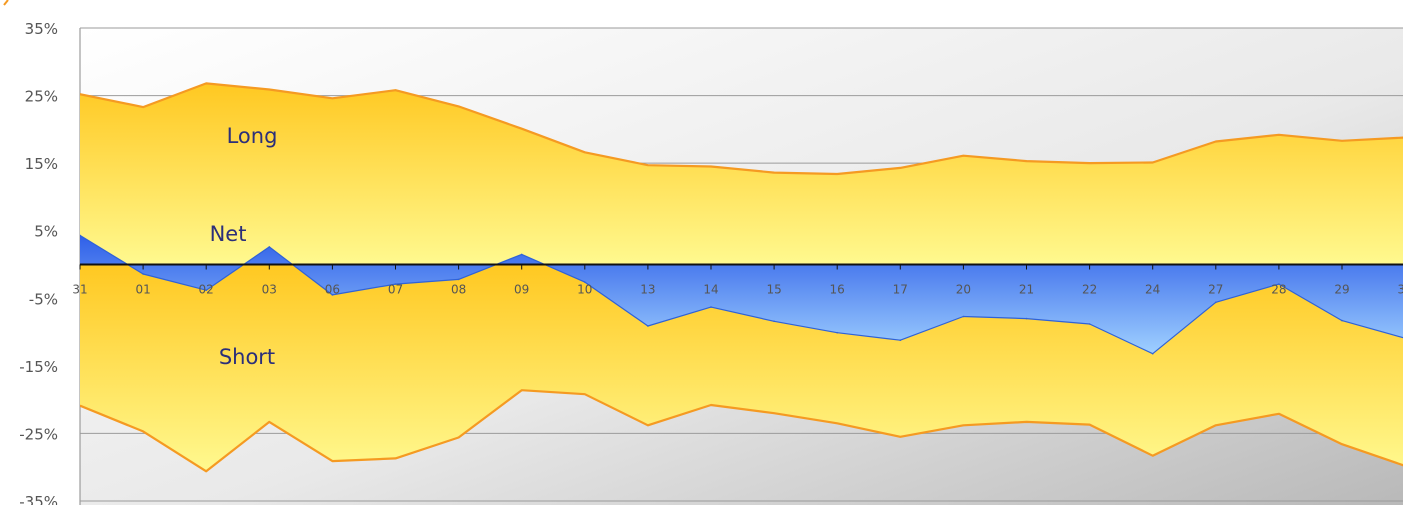 This screenshot has height=505, width=1403. I want to click on series-labels: Long Short Net, so click(244, 246).